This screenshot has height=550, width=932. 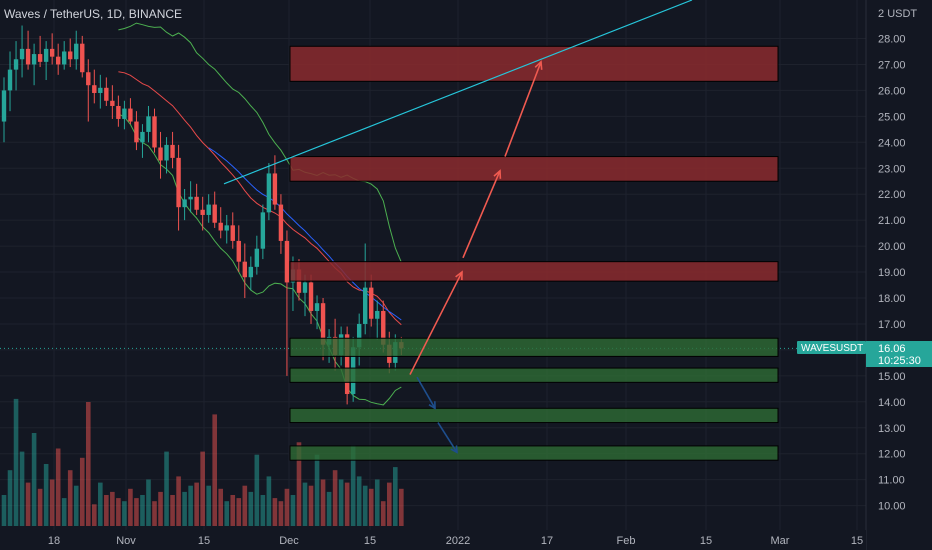 What do you see at coordinates (892, 143) in the screenshot?
I see `price-tick-label: 24.00` at bounding box center [892, 143].